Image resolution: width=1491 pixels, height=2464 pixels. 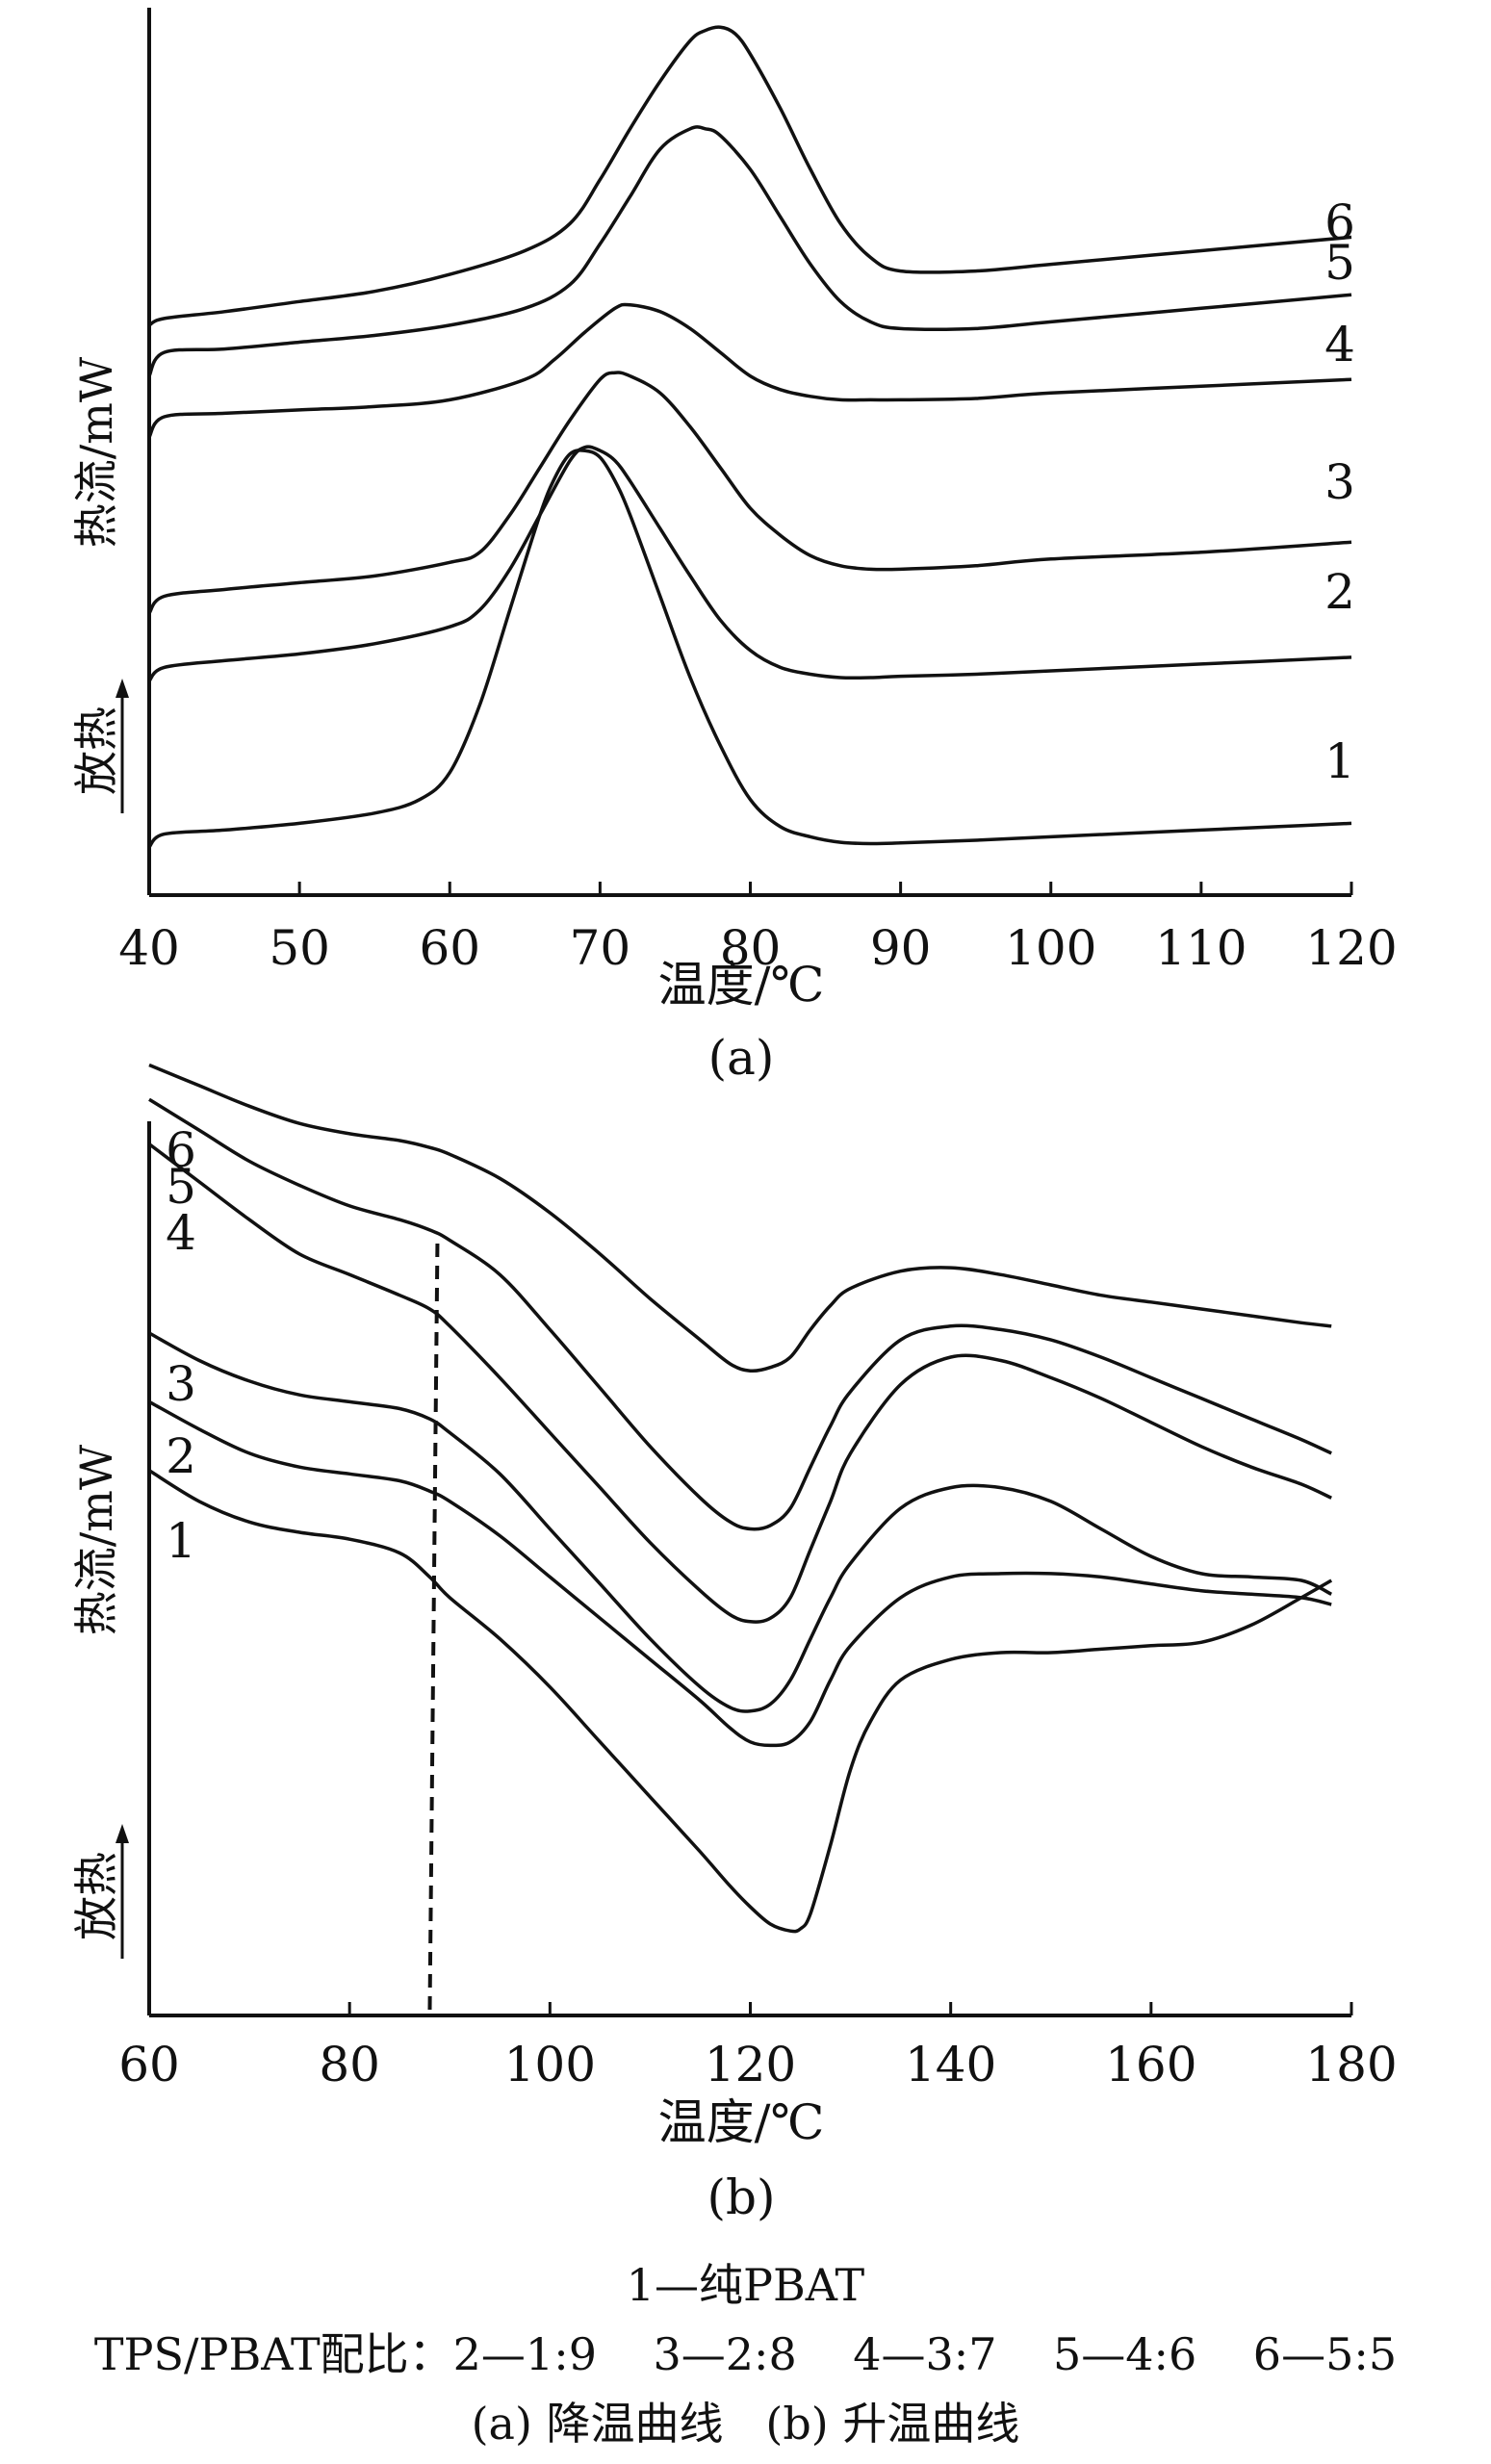 What do you see at coordinates (299, 948) in the screenshot?
I see `x-tick-label: 50` at bounding box center [299, 948].